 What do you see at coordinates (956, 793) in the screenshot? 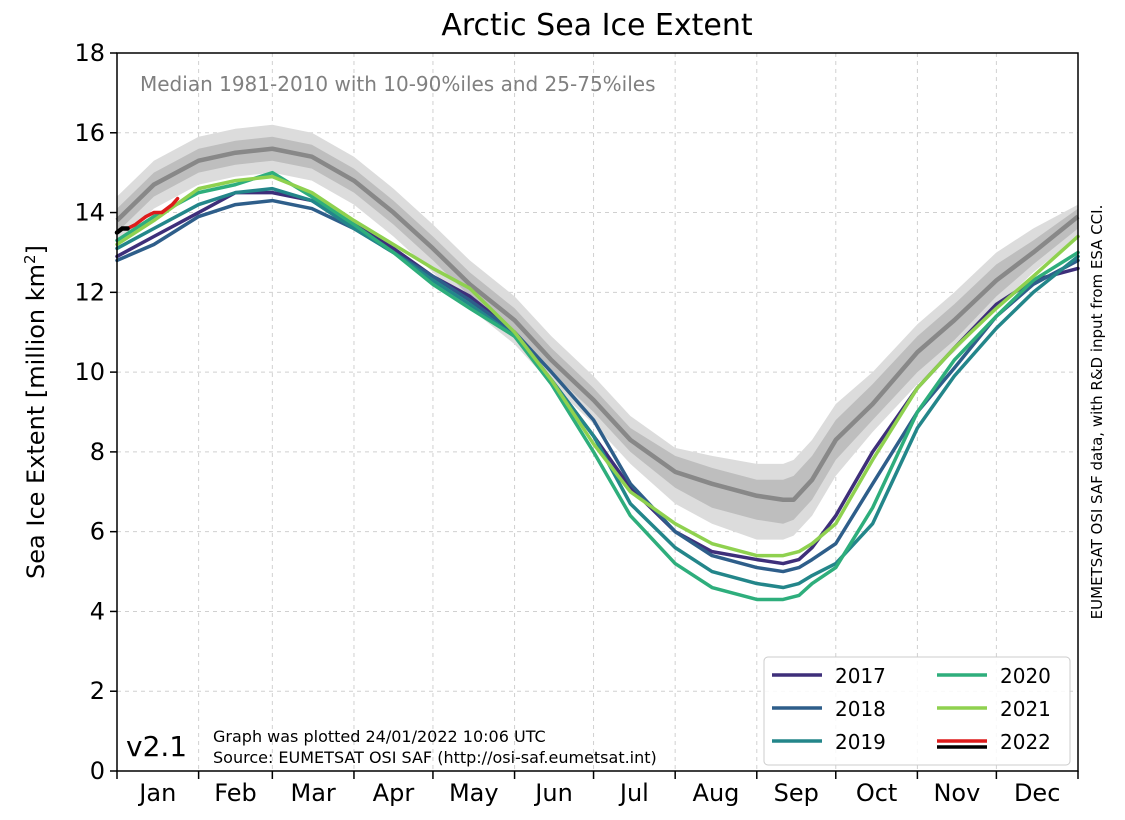
I see `x-tick-label: Nov` at bounding box center [956, 793].